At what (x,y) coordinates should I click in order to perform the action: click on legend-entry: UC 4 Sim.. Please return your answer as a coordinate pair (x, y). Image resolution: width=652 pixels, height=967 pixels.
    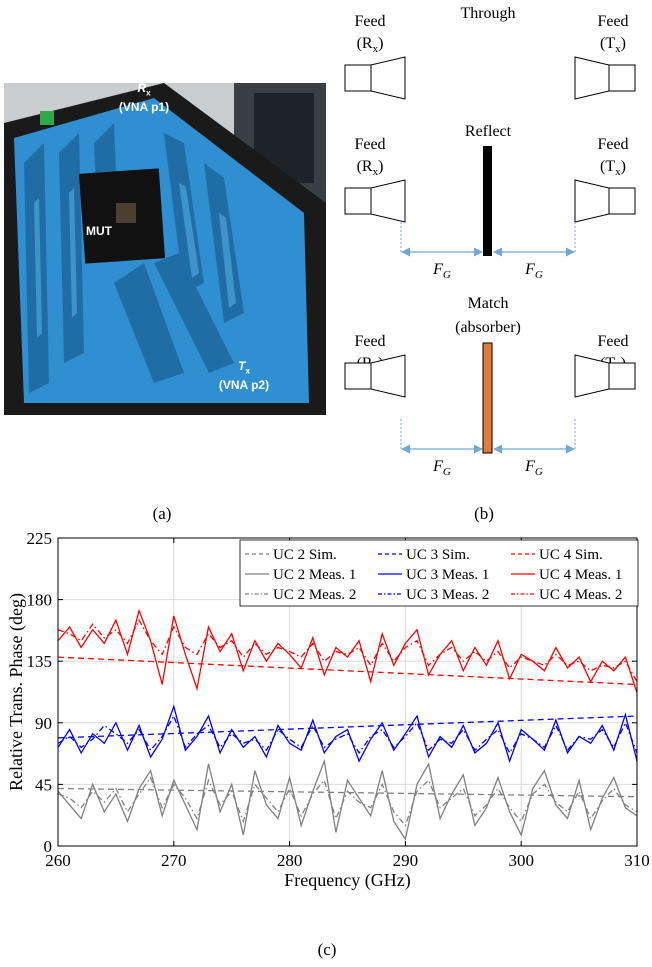
    Looking at the image, I should click on (571, 555).